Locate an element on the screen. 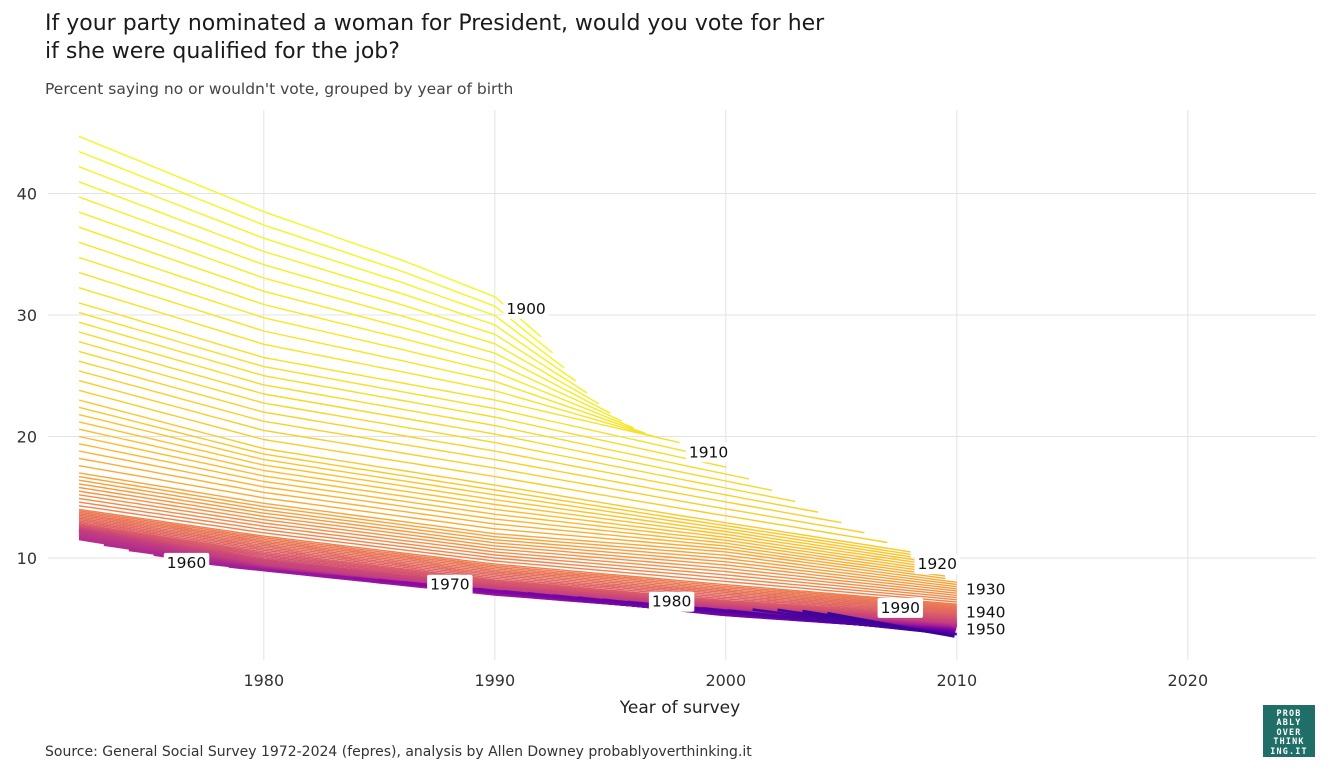 This screenshot has height=778, width=1330. logo-line: PROB is located at coordinates (1289, 713).